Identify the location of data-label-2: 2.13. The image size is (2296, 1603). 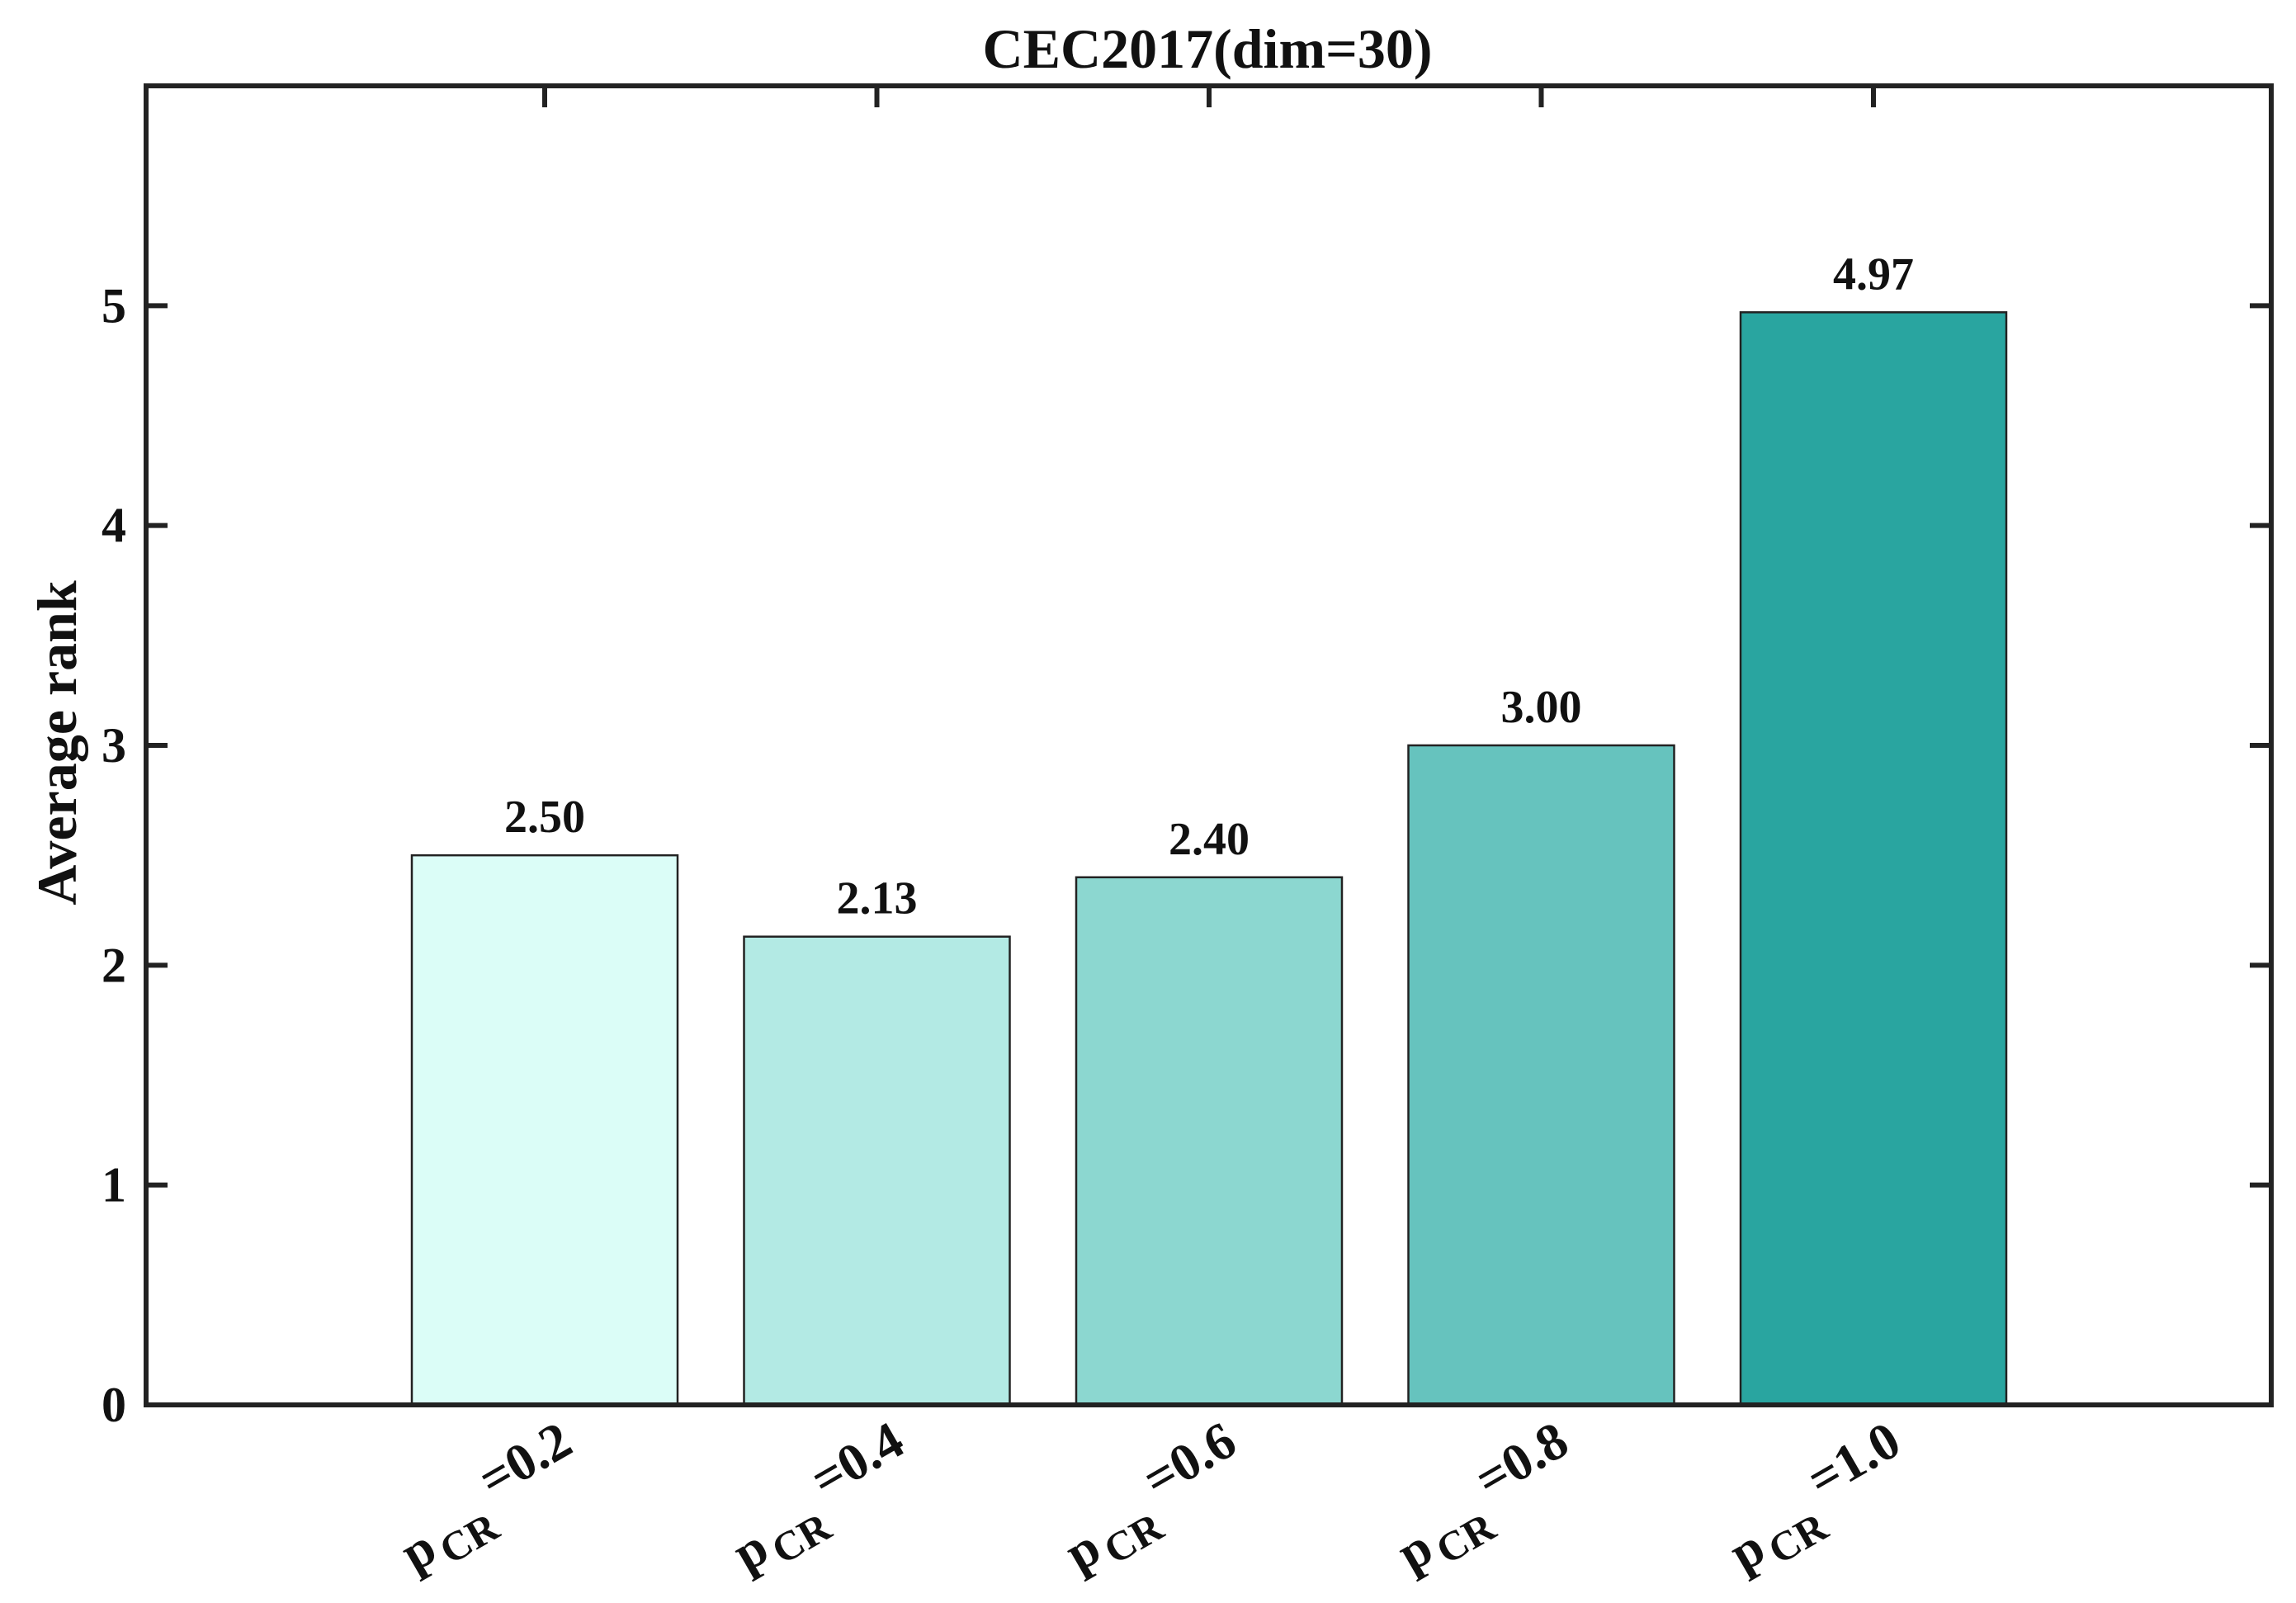
(878, 898).